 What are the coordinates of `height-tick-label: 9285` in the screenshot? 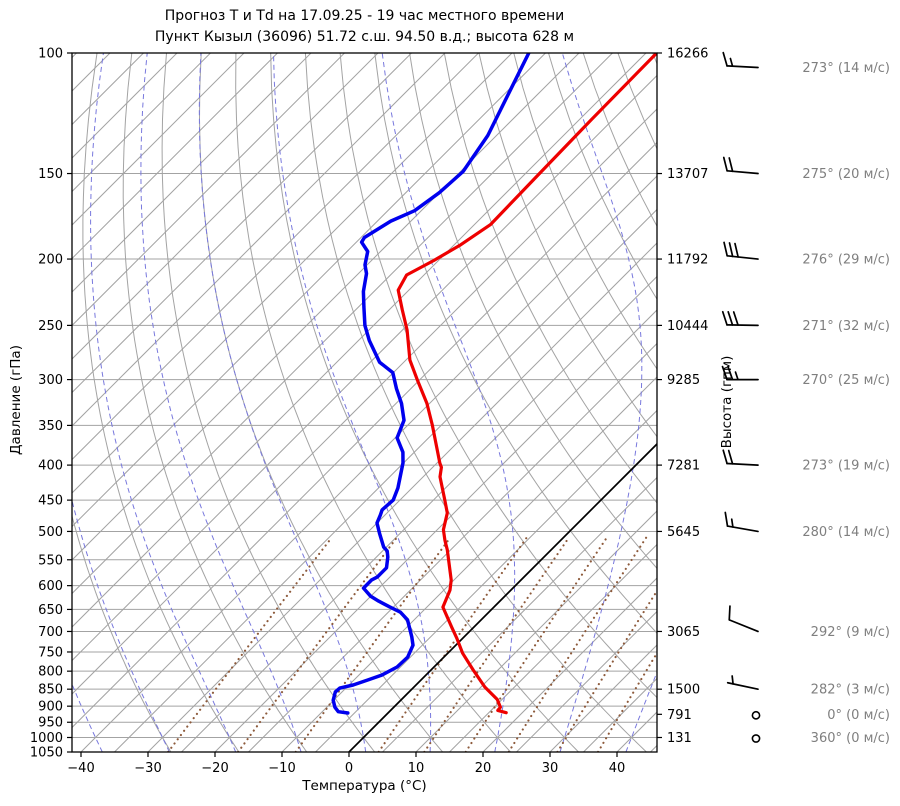 It's located at (683, 380).